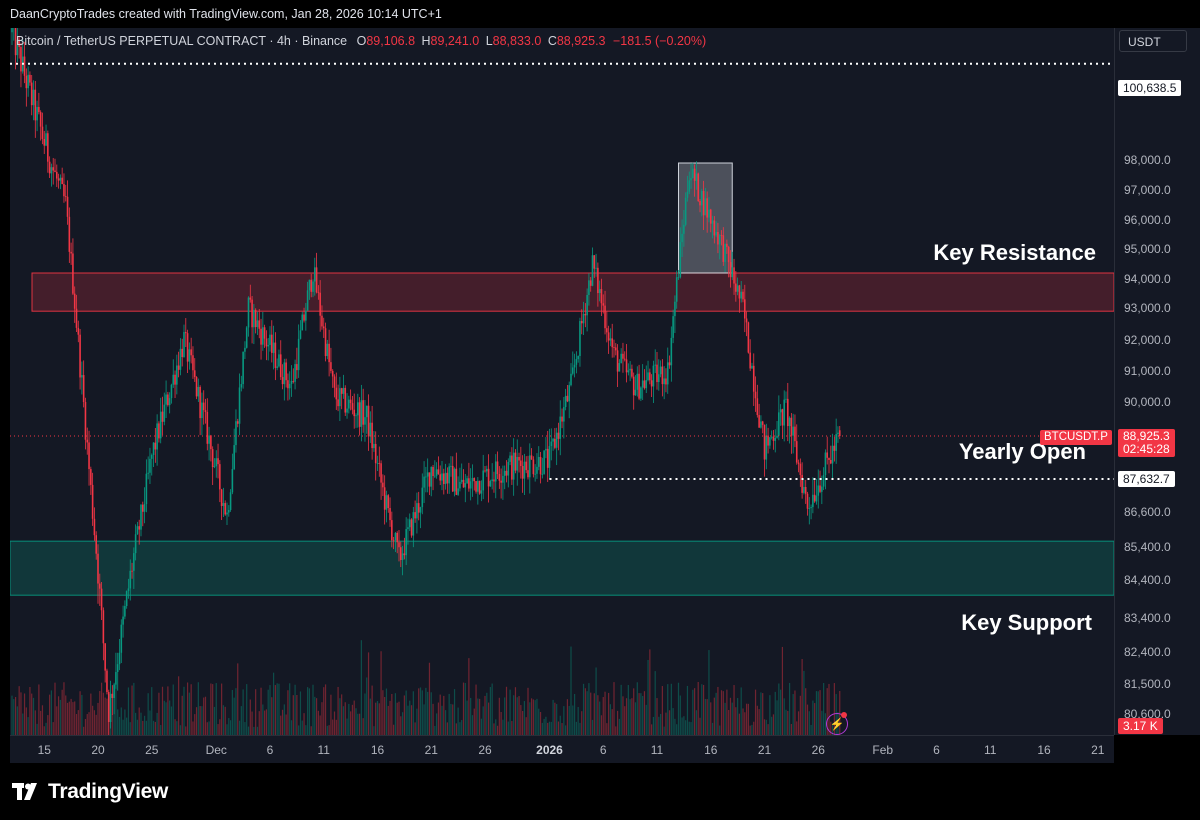 Image resolution: width=1200 pixels, height=820 pixels. I want to click on currency-button: USDT, so click(1153, 41).